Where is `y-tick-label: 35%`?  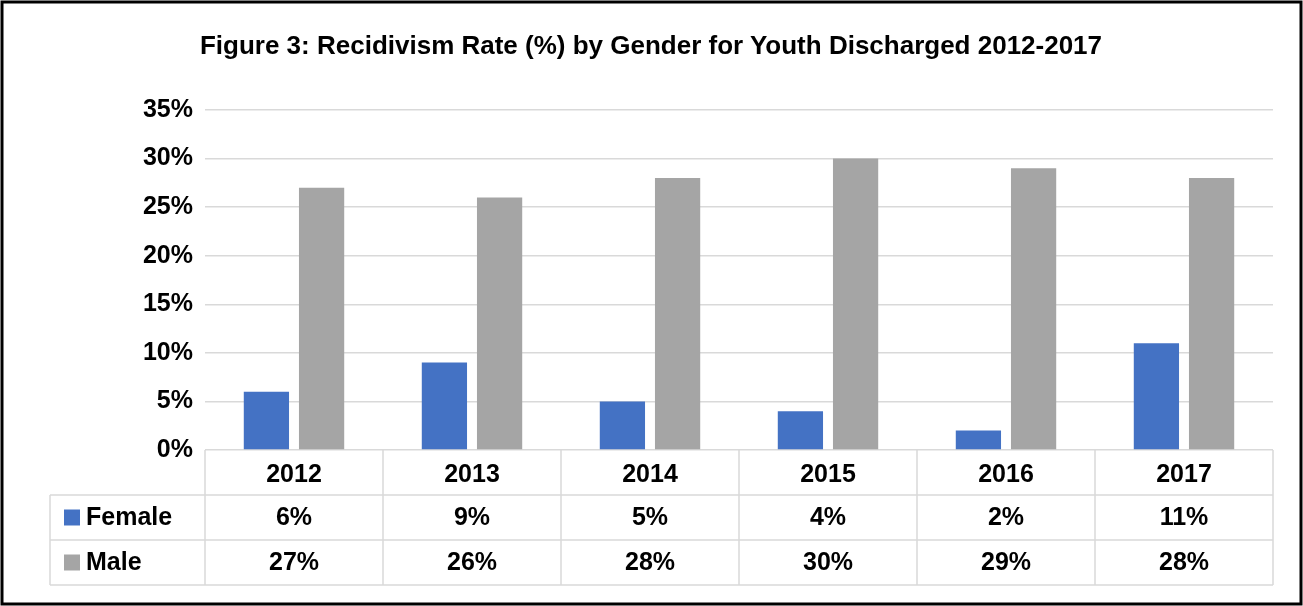
y-tick-label: 35% is located at coordinates (167, 107).